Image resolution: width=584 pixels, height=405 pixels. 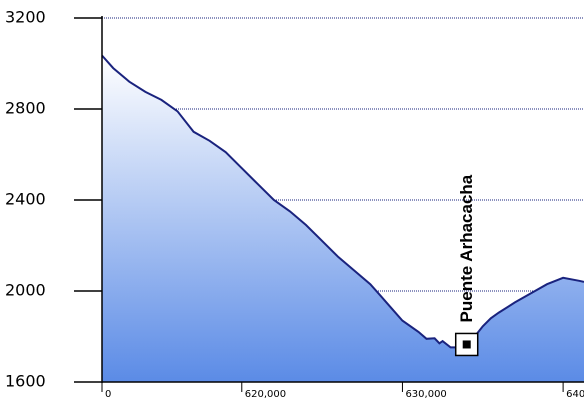 What do you see at coordinates (575, 394) in the screenshot?
I see `x-tick-label-3: 640,000` at bounding box center [575, 394].